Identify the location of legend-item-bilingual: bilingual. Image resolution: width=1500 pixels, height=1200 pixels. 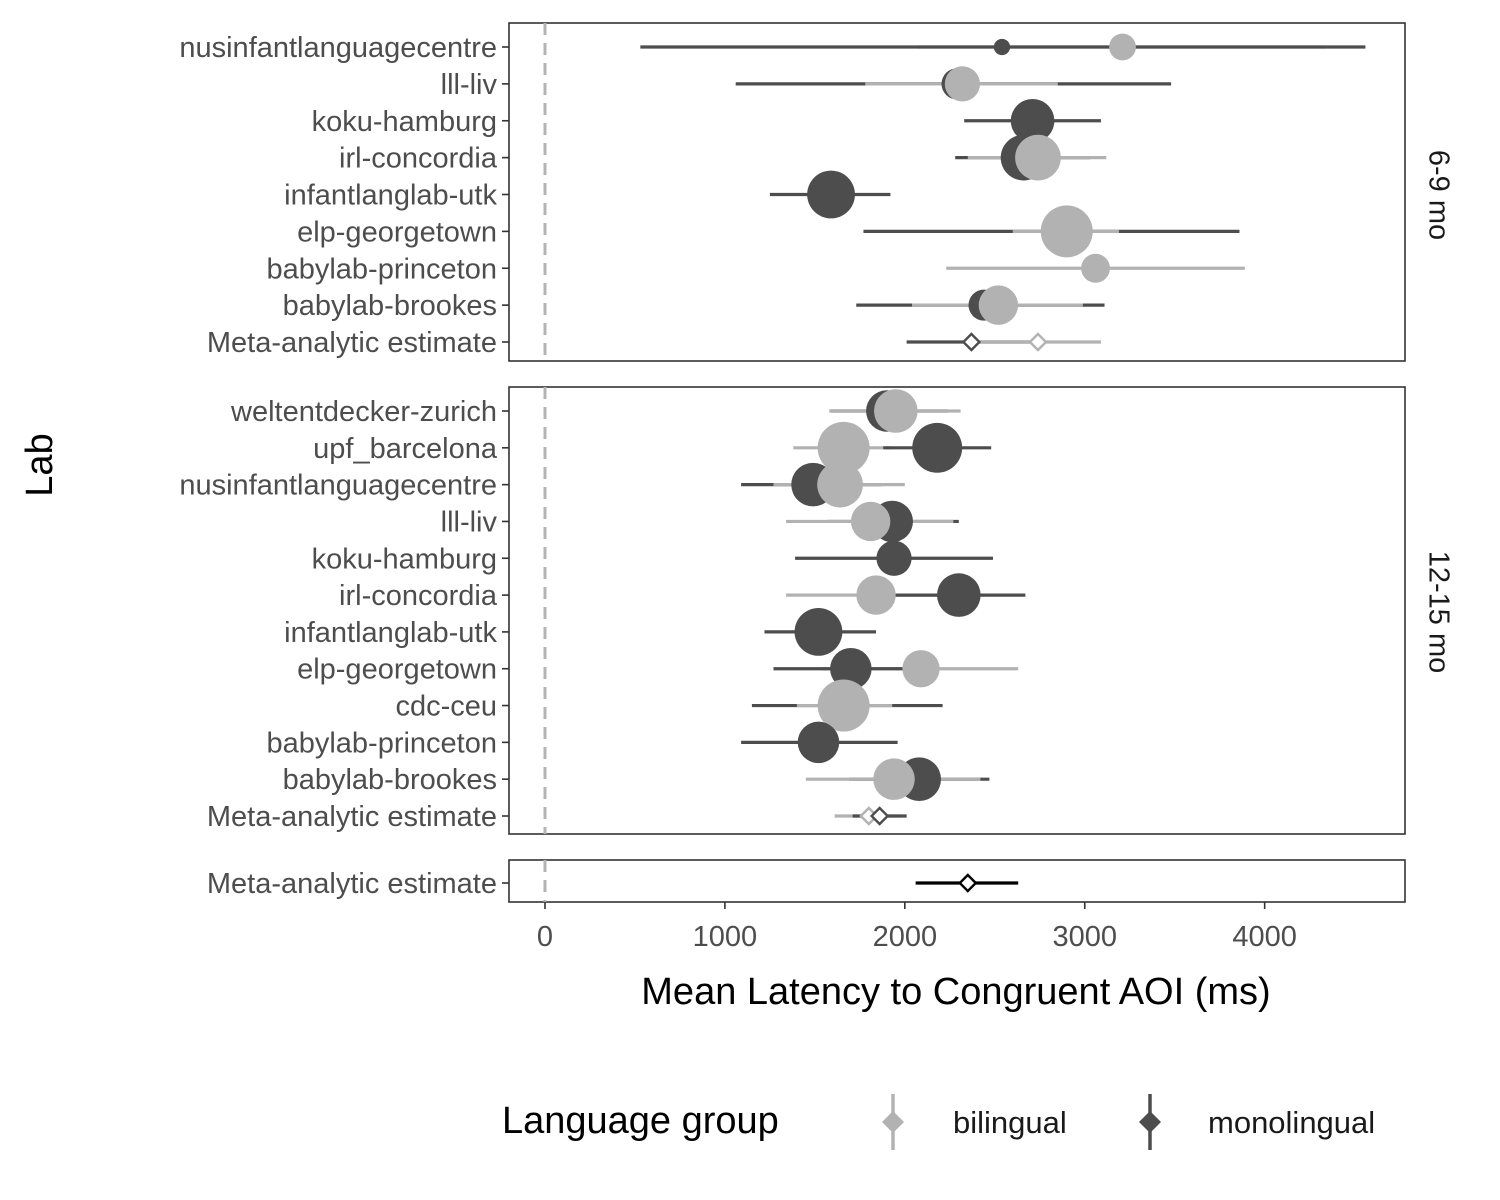
(974, 1122).